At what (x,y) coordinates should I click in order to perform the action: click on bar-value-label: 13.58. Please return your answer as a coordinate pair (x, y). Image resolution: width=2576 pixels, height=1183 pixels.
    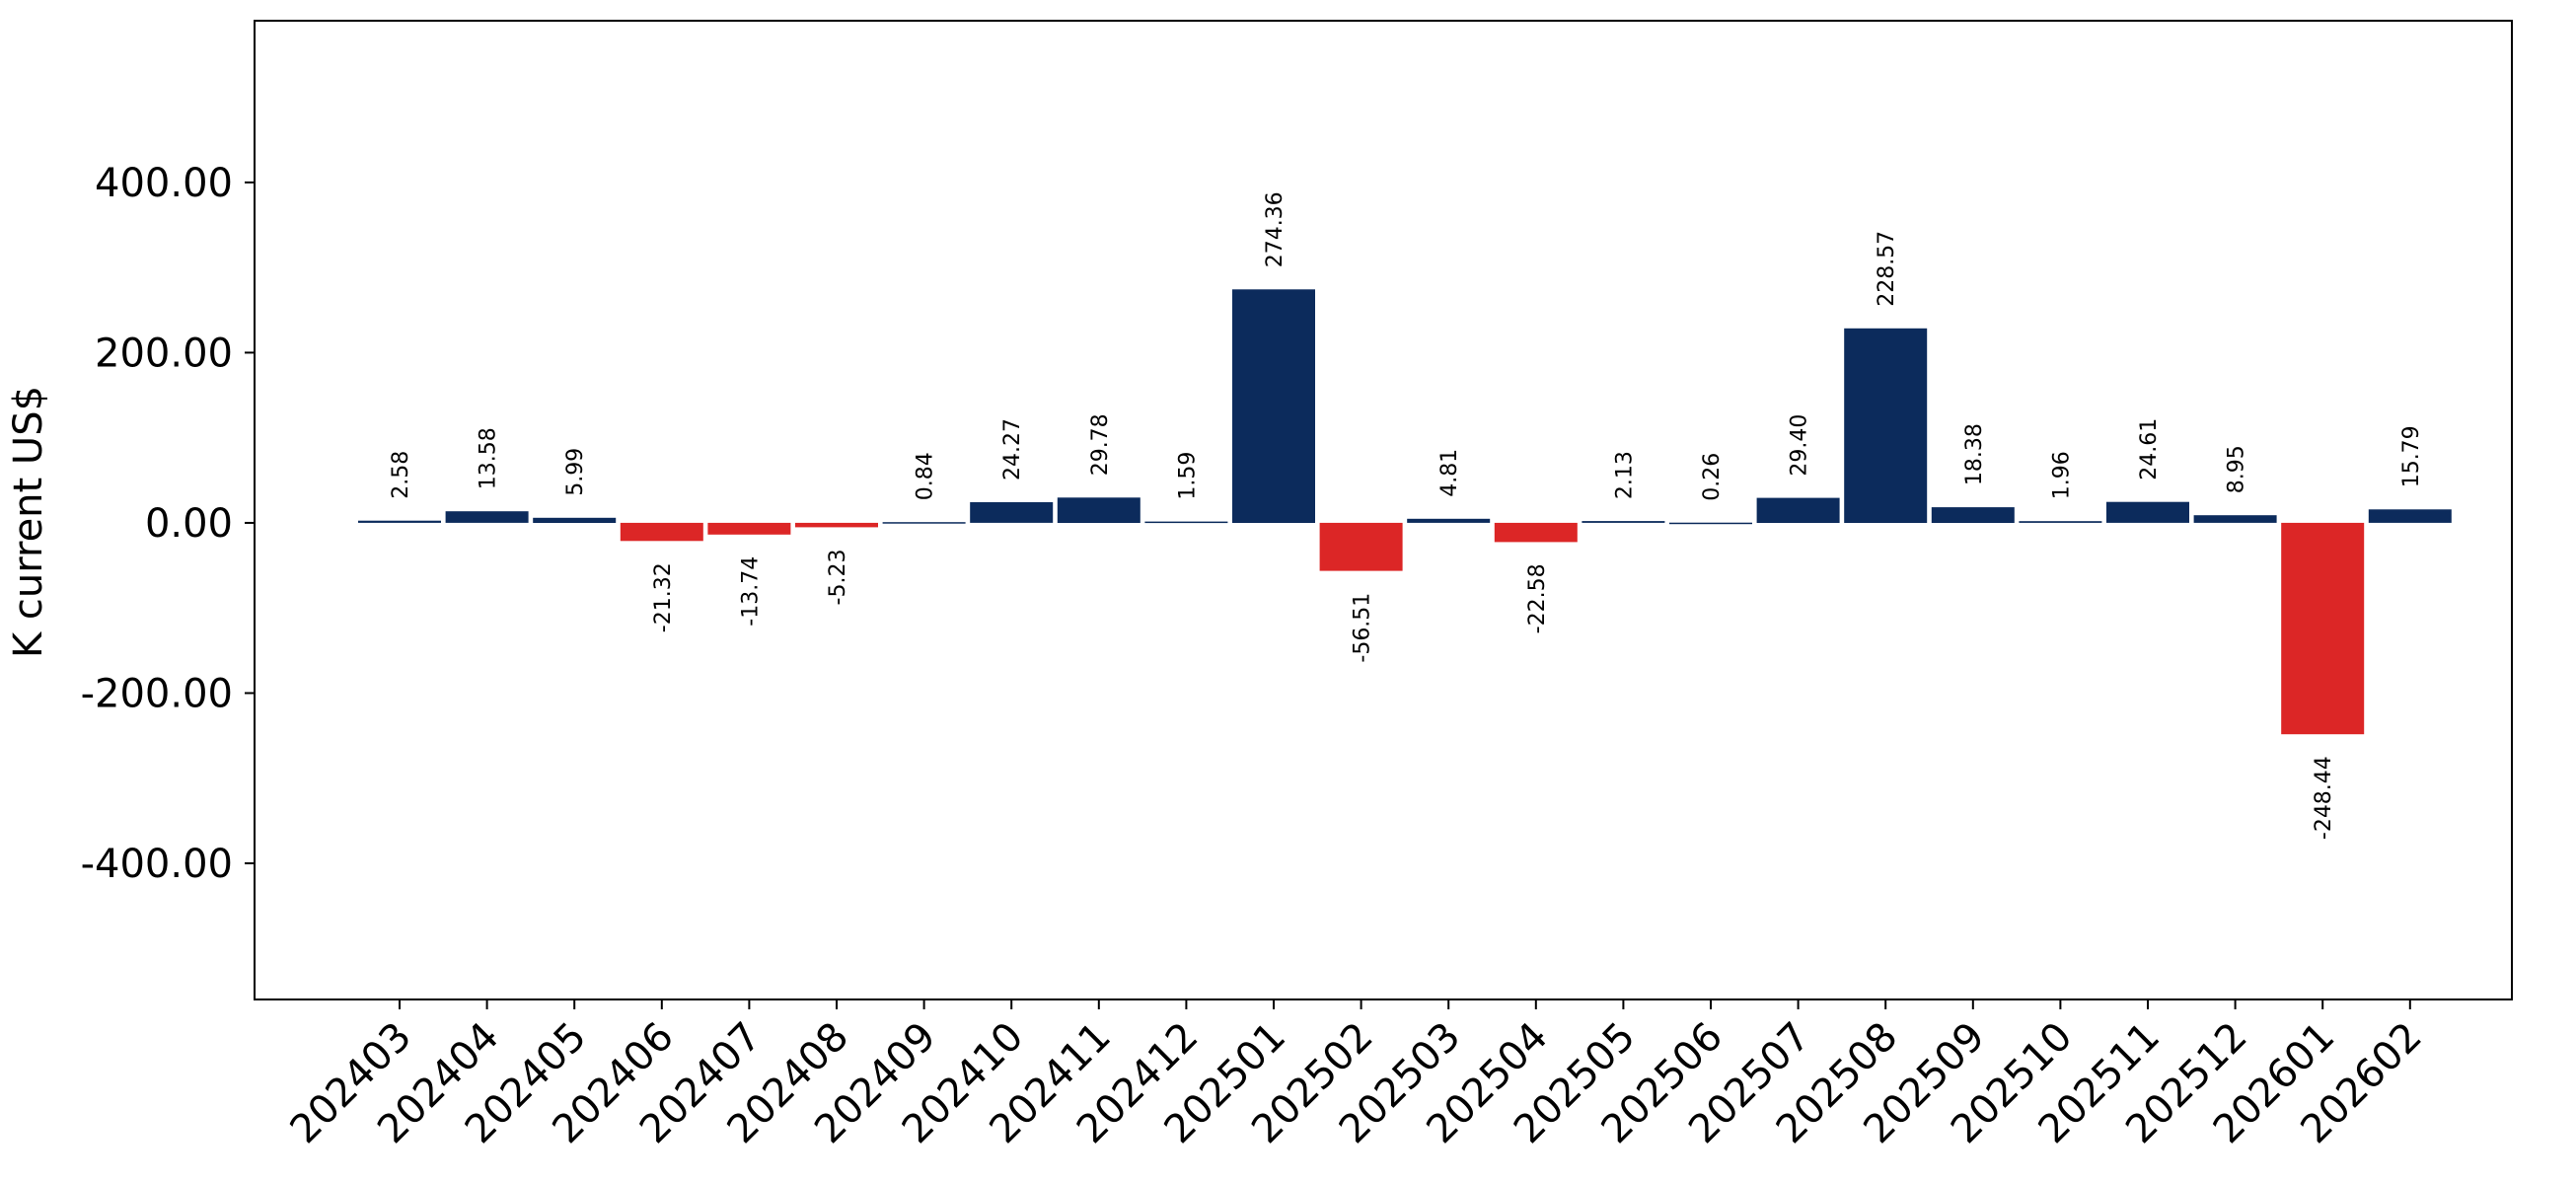
    Looking at the image, I should click on (489, 458).